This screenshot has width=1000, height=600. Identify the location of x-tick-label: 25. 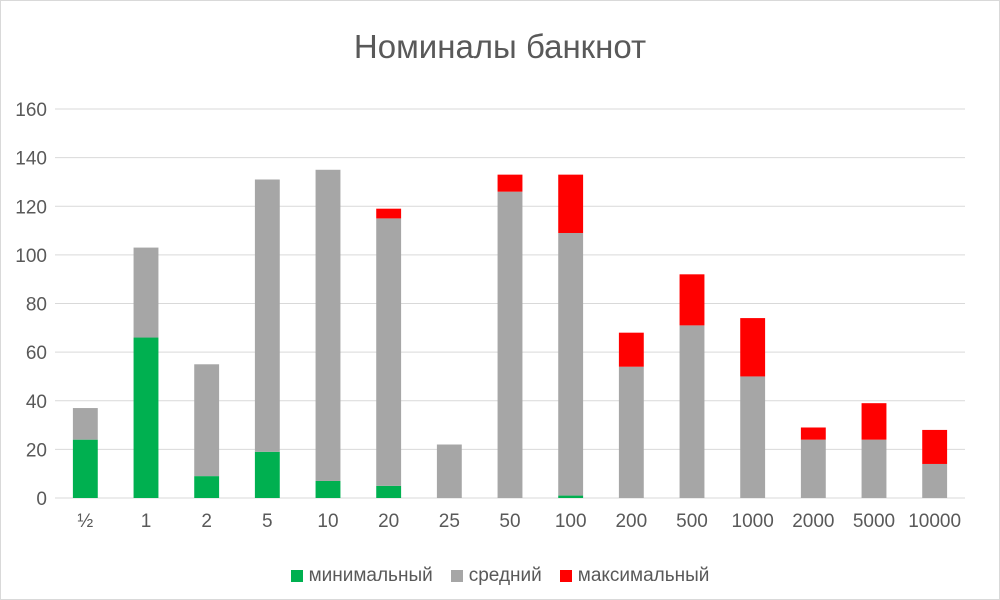
(449, 521).